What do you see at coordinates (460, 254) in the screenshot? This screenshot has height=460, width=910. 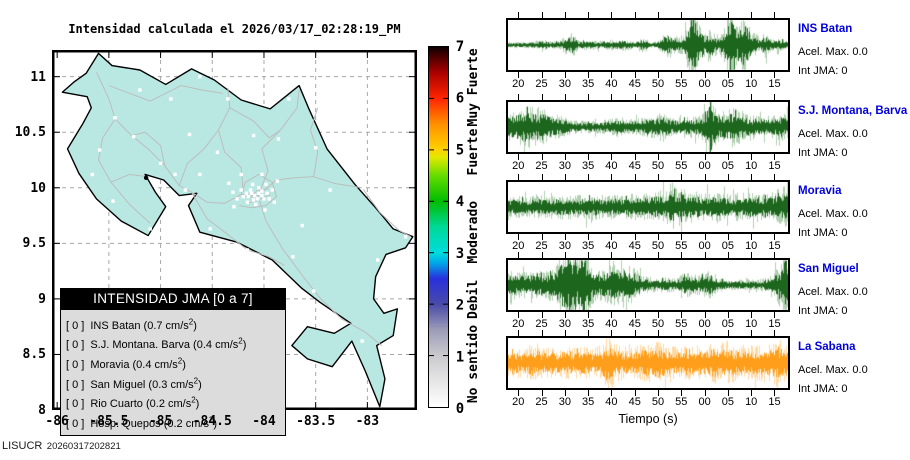 I see `colorbar-tick-label: 3` at bounding box center [460, 254].